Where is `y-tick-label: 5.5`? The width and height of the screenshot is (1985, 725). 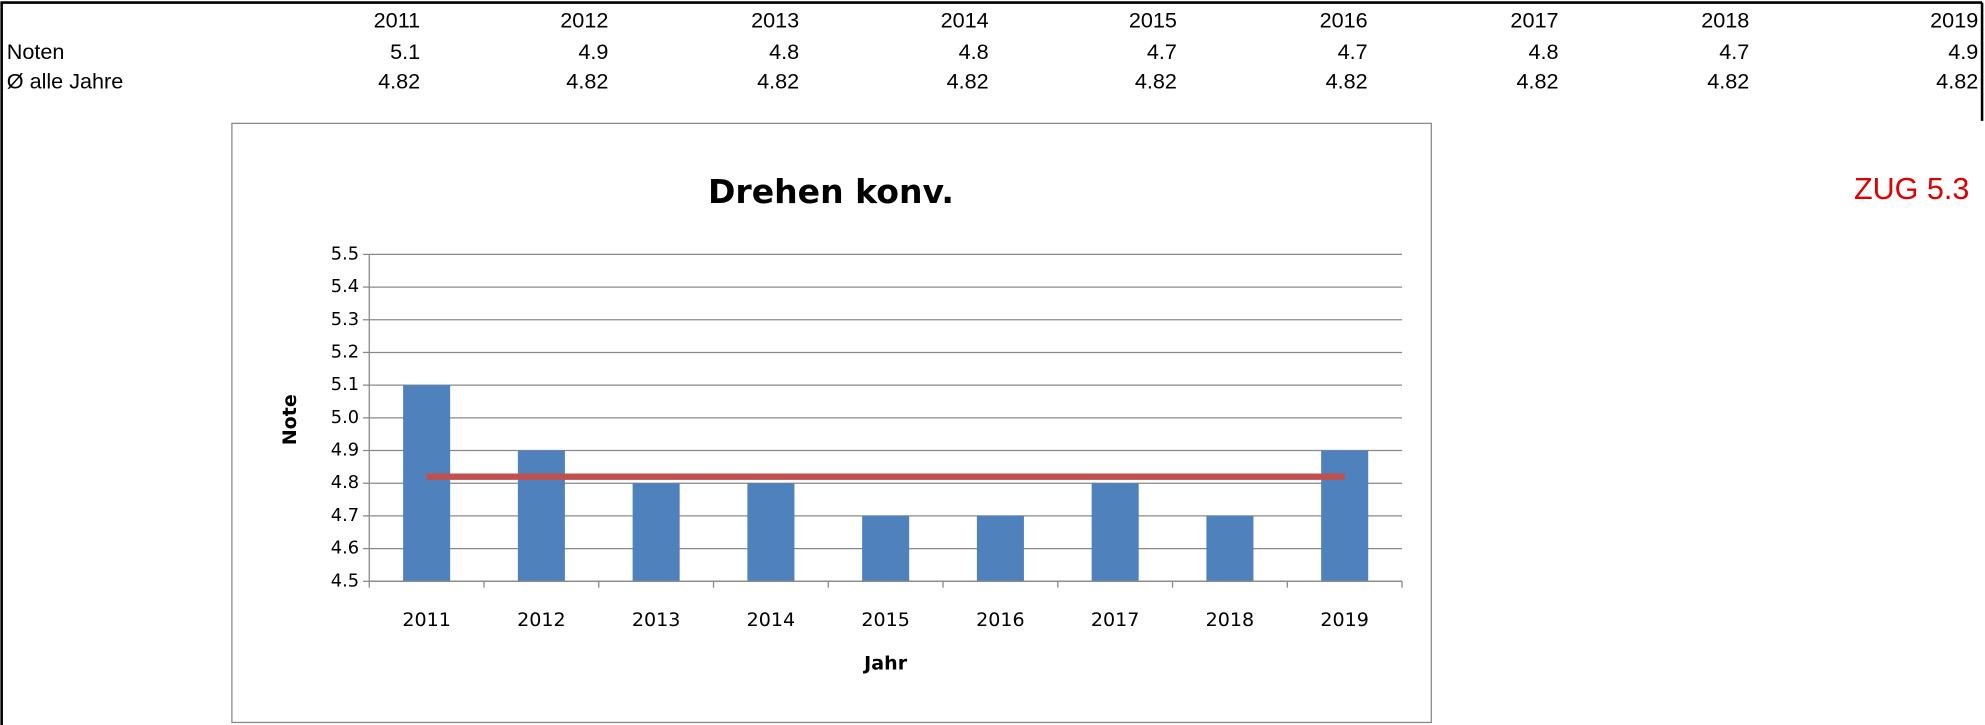 y-tick-label: 5.5 is located at coordinates (345, 253).